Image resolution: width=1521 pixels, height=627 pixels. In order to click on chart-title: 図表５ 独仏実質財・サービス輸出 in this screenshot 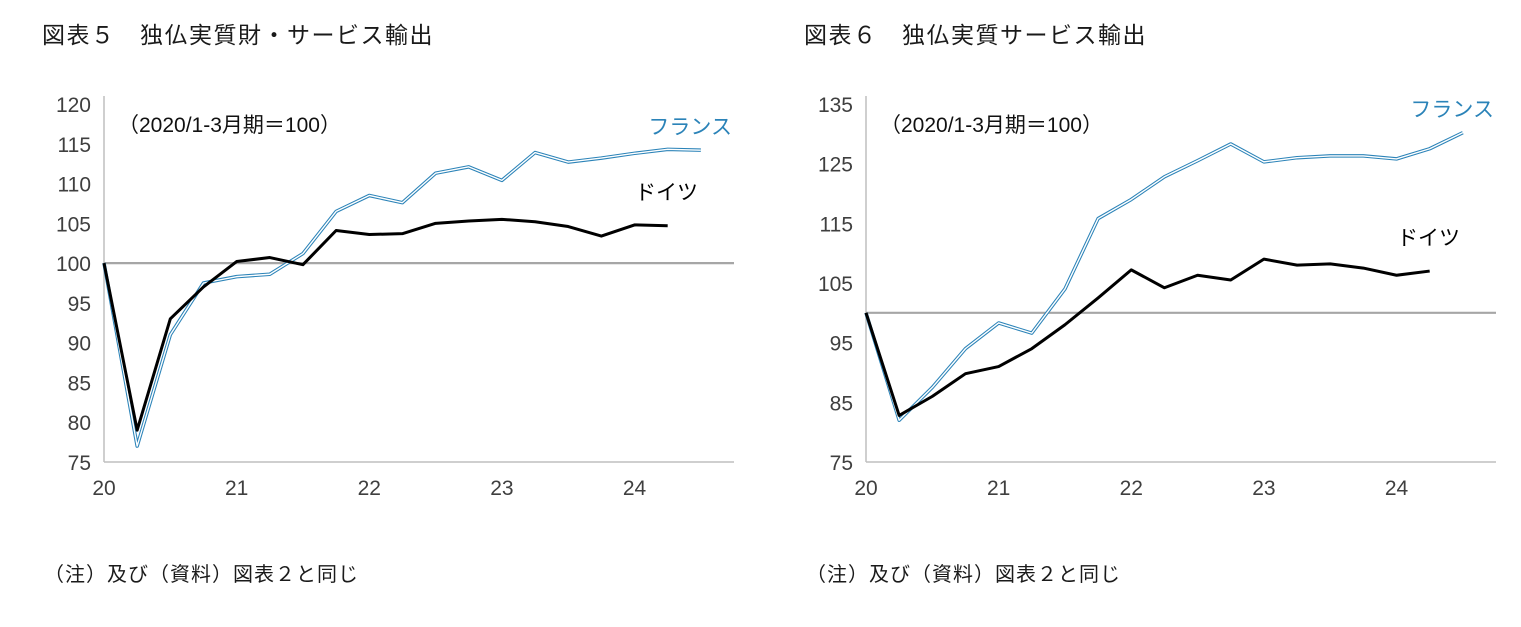, I will do `click(238, 35)`.